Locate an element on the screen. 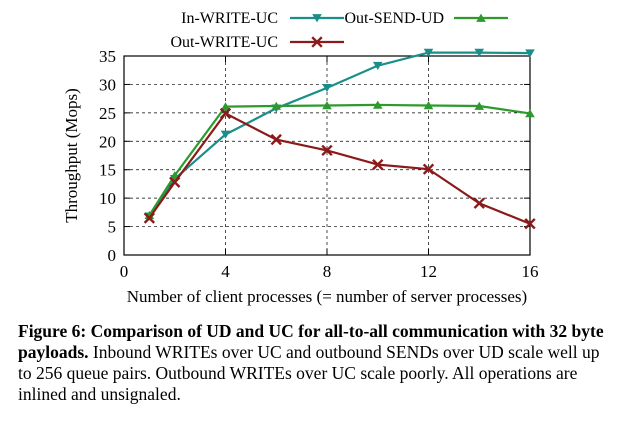 The height and width of the screenshot is (429, 624). x-tick-label-3: 12 is located at coordinates (428, 271).